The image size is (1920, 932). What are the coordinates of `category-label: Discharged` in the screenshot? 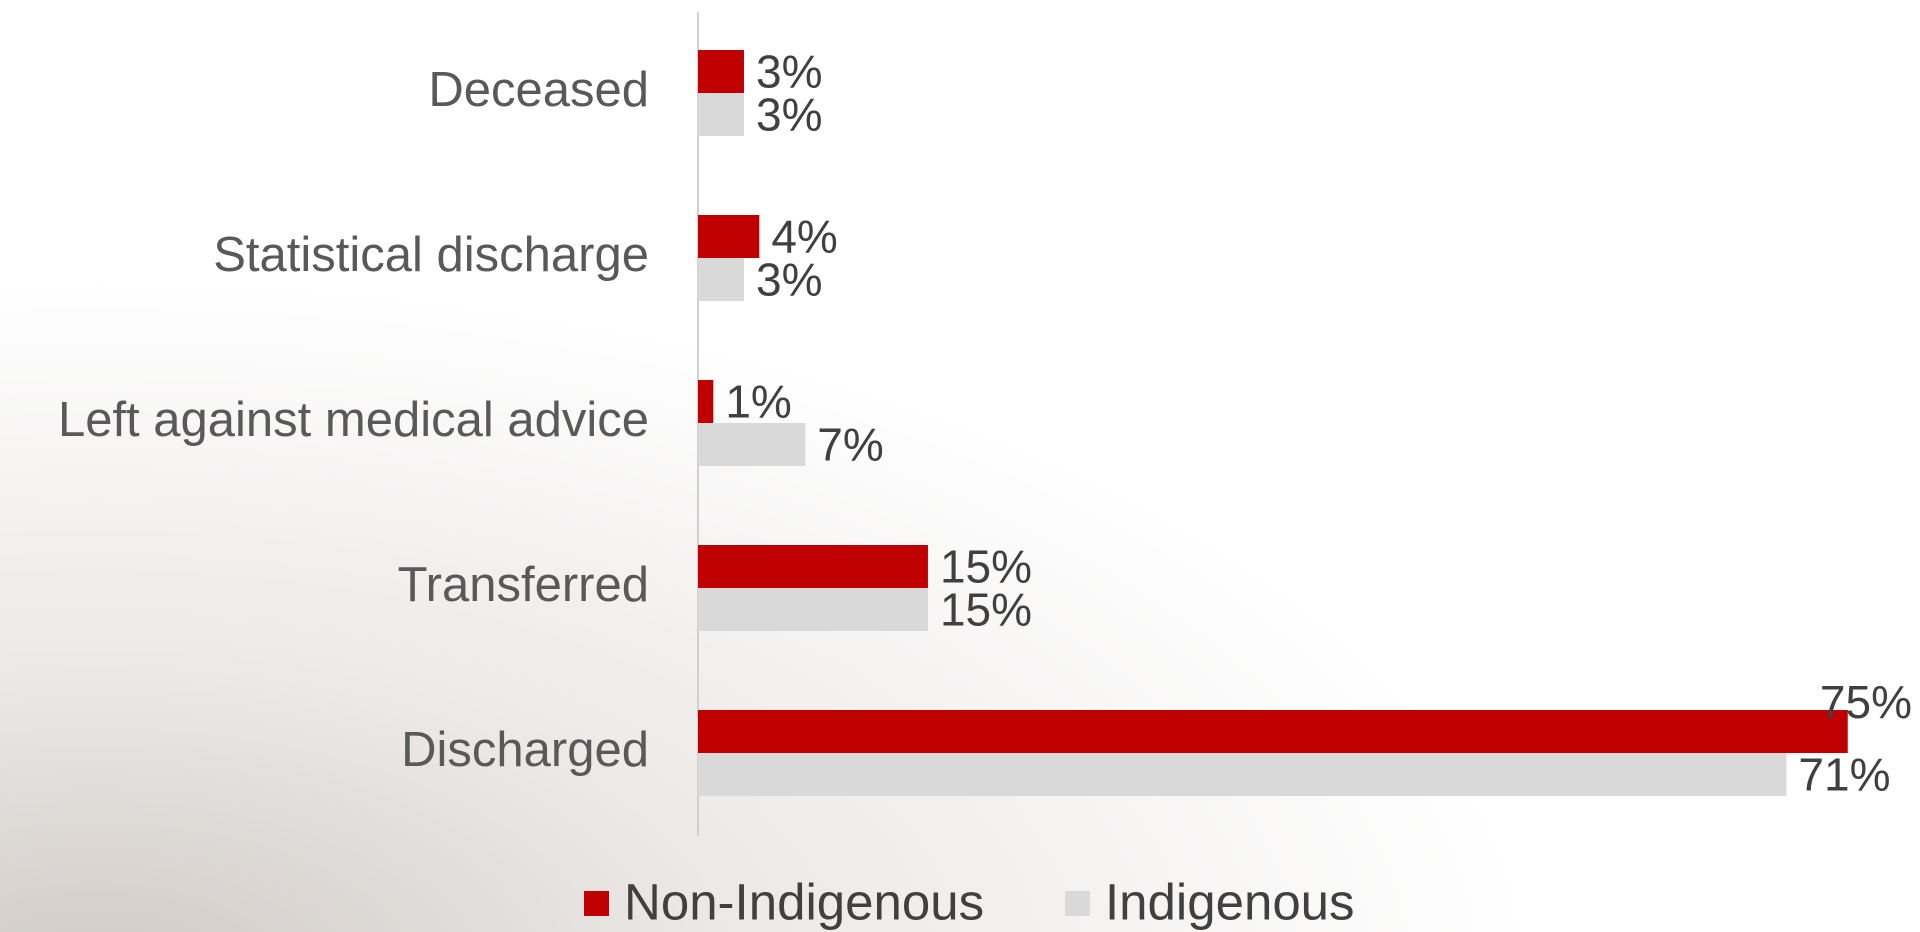 It's located at (525, 750).